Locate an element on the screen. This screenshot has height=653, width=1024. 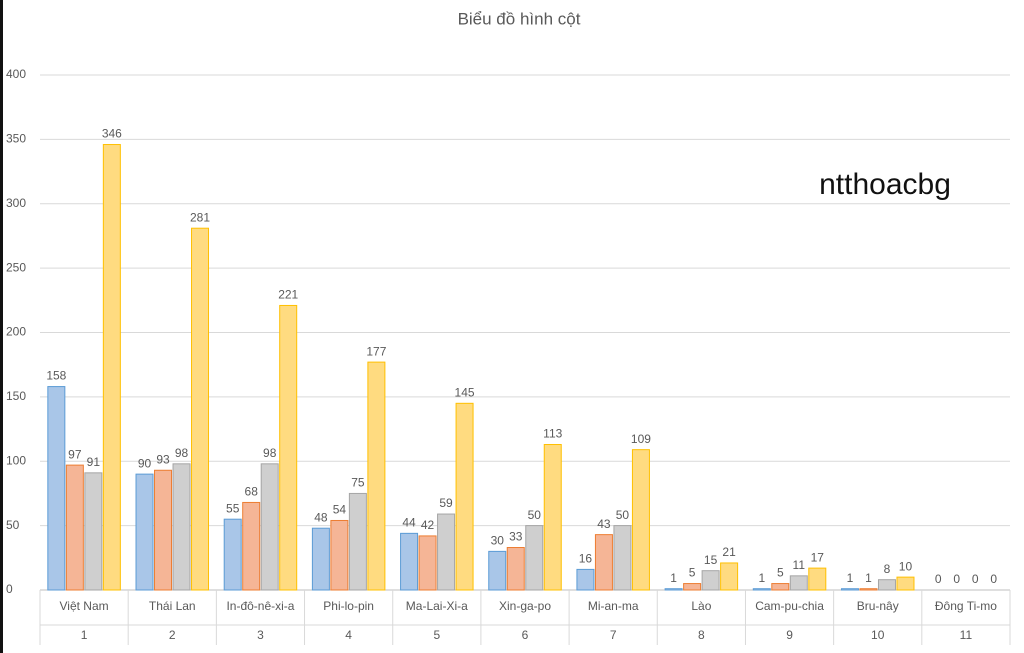
data-label: 55 is located at coordinates (233, 508).